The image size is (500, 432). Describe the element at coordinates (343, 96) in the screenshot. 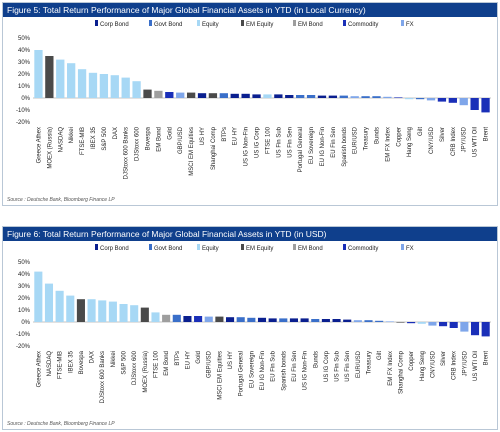

I see `bar-spanish-bonds` at that location.